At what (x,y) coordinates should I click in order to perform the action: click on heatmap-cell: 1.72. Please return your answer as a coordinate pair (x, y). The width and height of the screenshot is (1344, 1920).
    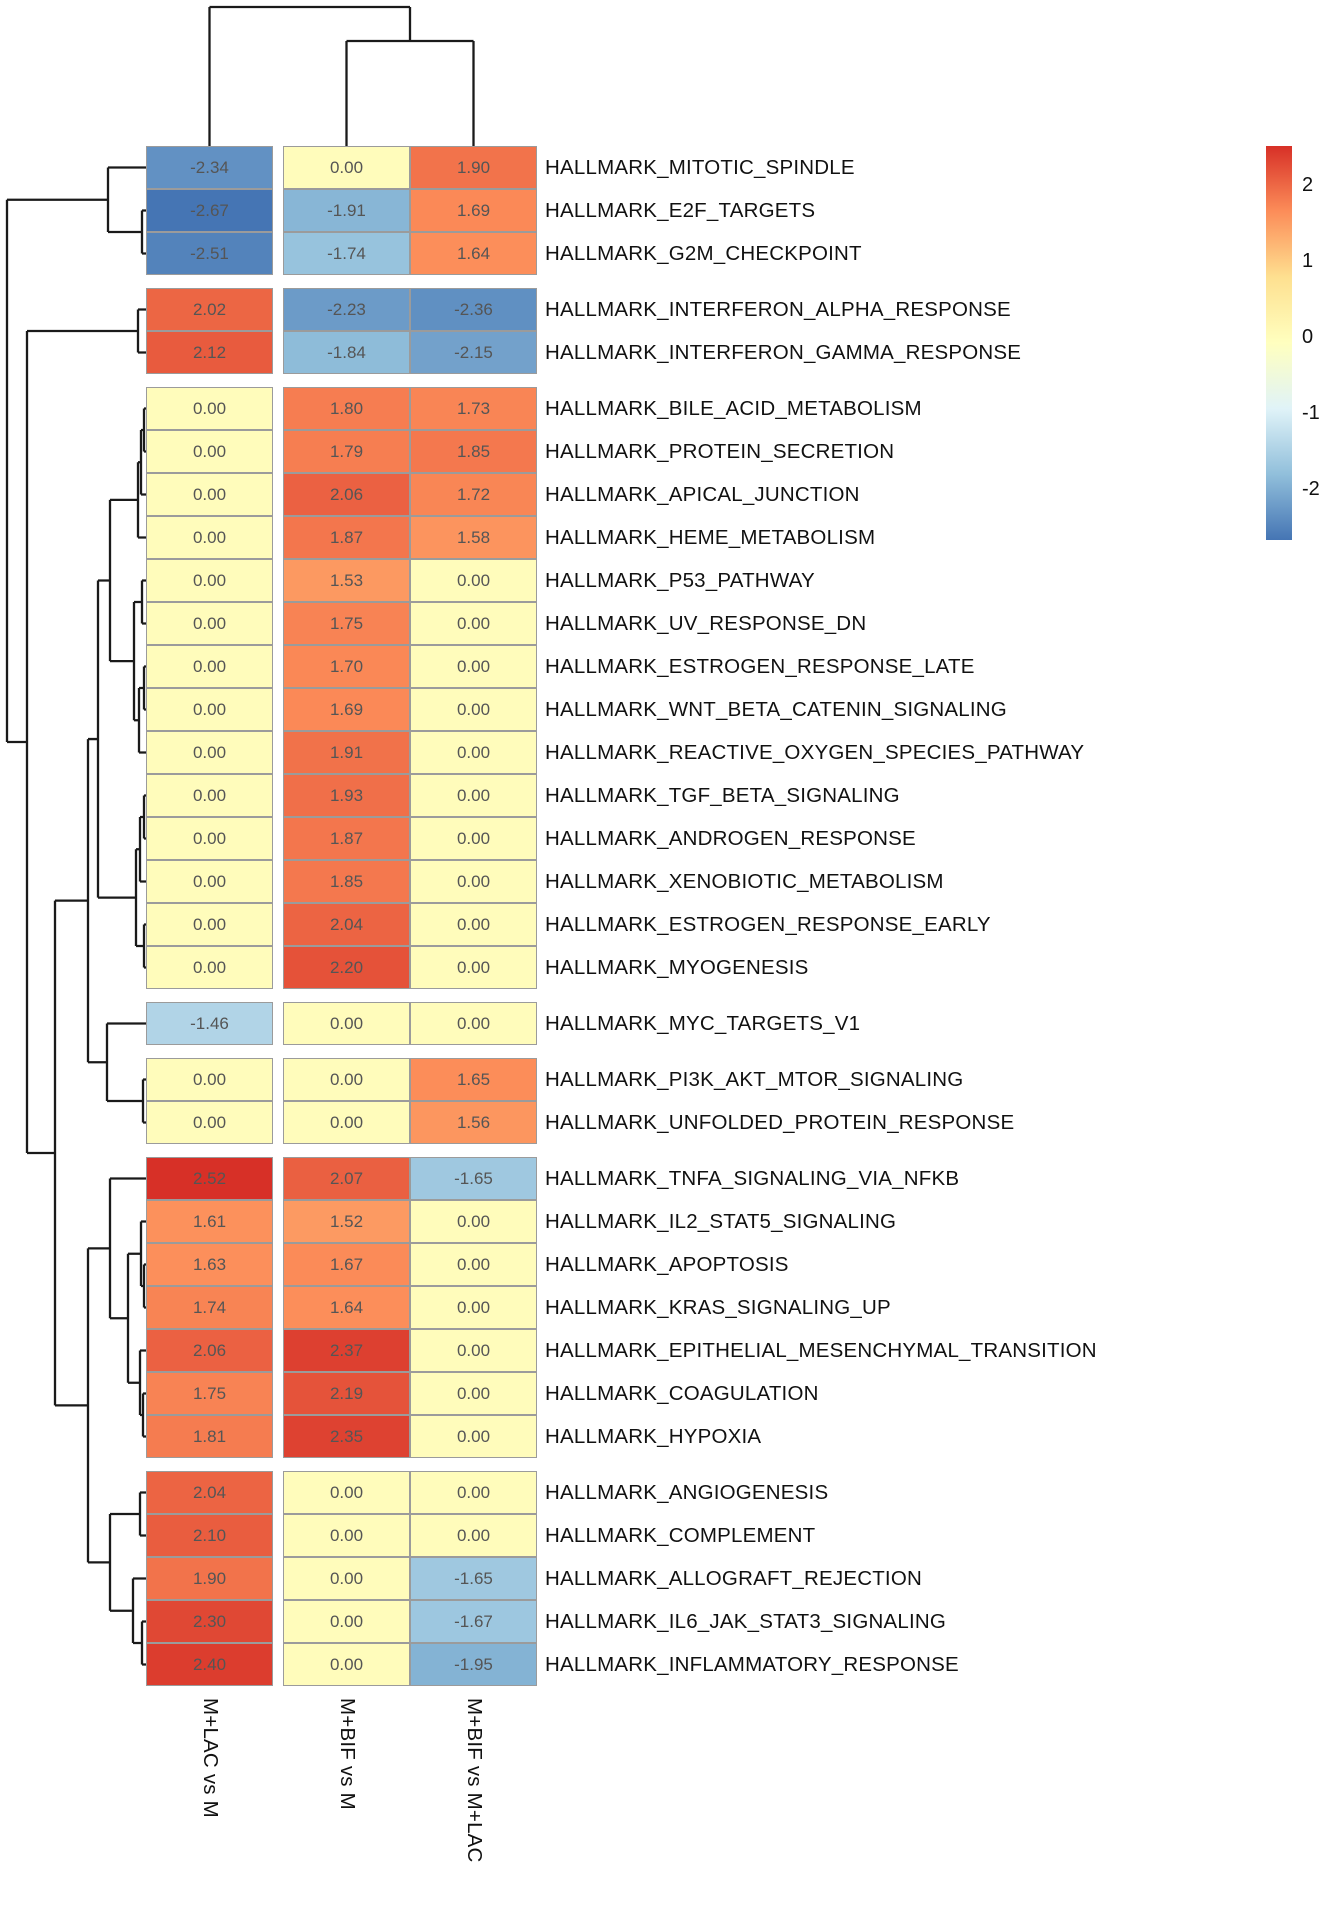
    Looking at the image, I should click on (473, 494).